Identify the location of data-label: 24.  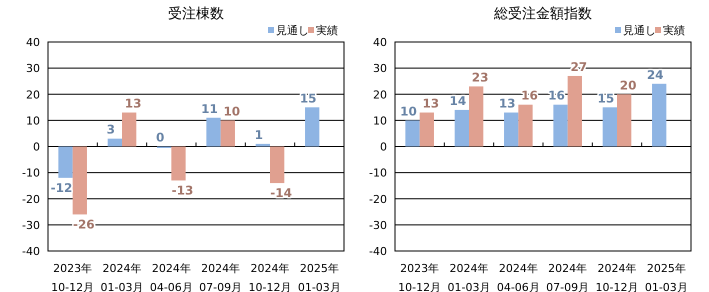
(655, 75).